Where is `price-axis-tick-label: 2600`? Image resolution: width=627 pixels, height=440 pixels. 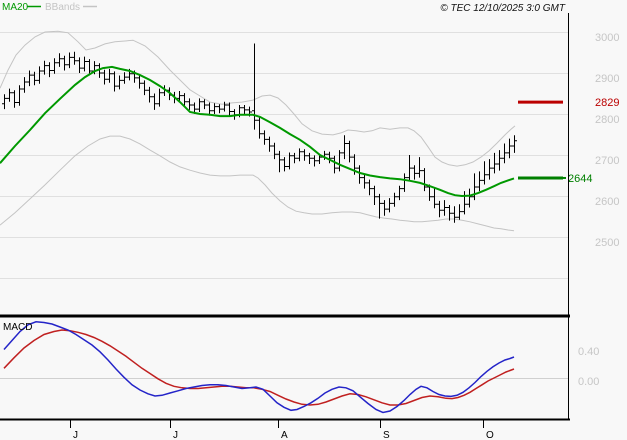
price-axis-tick-label: 2600 is located at coordinates (607, 202).